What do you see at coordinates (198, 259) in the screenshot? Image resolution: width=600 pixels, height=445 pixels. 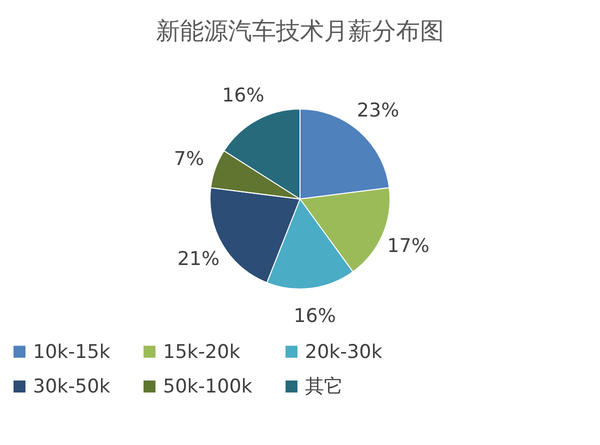 I see `data-label: 21%` at bounding box center [198, 259].